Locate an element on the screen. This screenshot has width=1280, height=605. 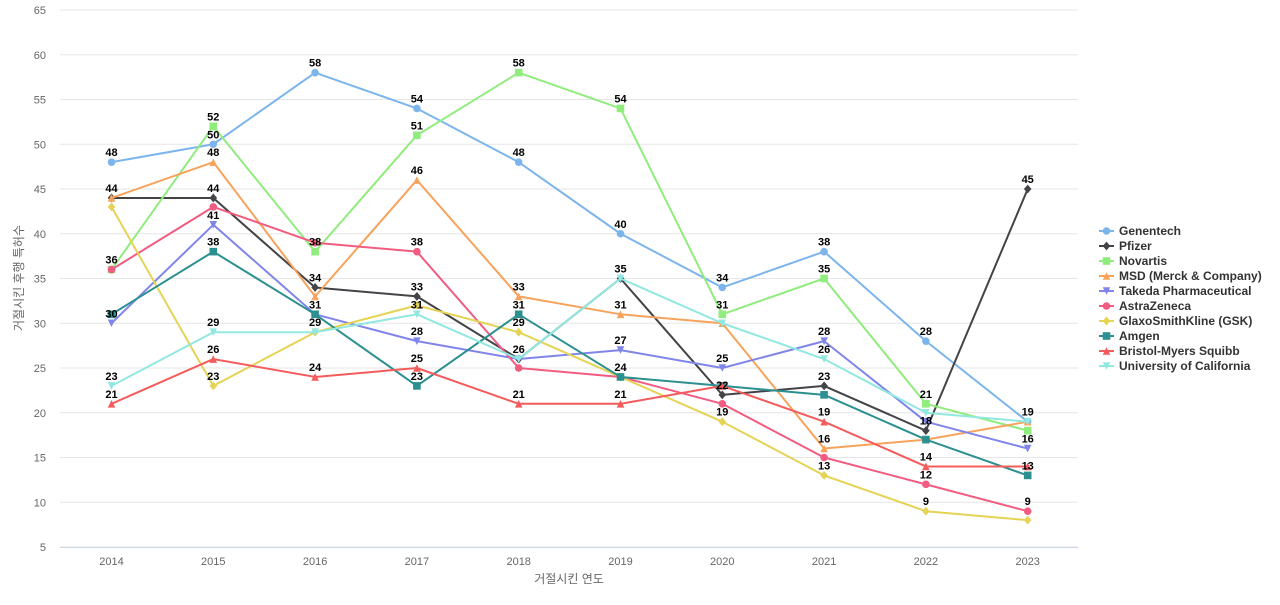
y-tick-label: 10 is located at coordinates (40, 503).